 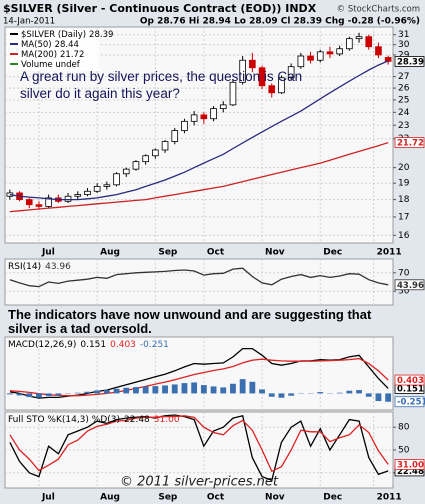 What do you see at coordinates (39, 267) in the screenshot?
I see `panel-legend: RSI(14) 43.96` at bounding box center [39, 267].